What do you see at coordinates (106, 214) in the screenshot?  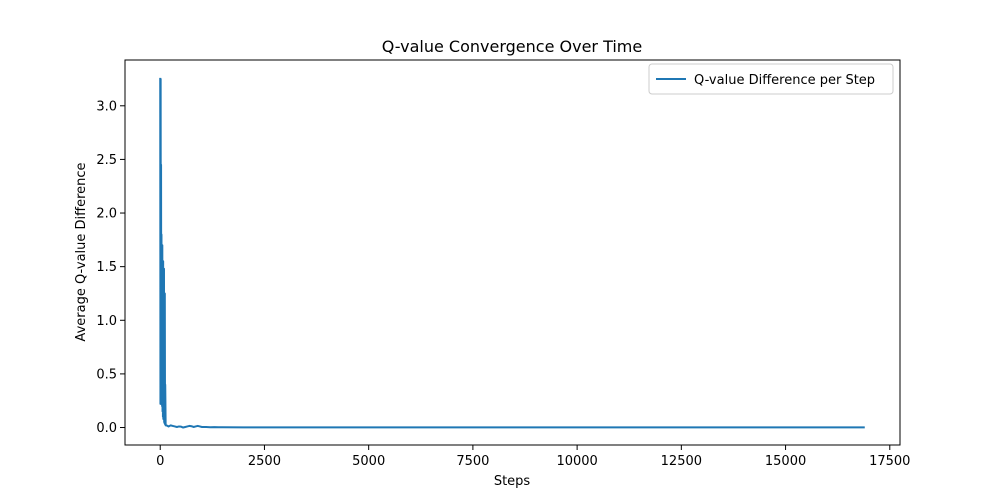 I see `y-tick-label: 2.0` at bounding box center [106, 214].